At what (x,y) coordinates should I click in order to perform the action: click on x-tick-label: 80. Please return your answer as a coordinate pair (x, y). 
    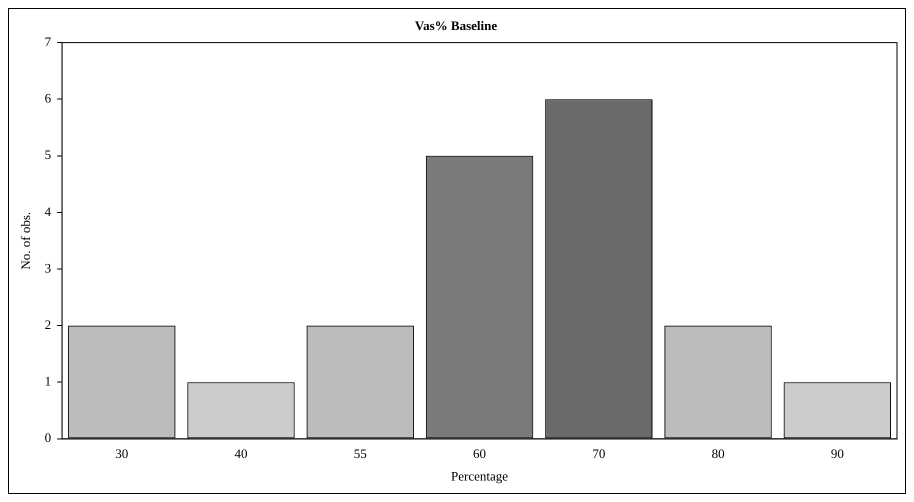
    Looking at the image, I should click on (718, 454).